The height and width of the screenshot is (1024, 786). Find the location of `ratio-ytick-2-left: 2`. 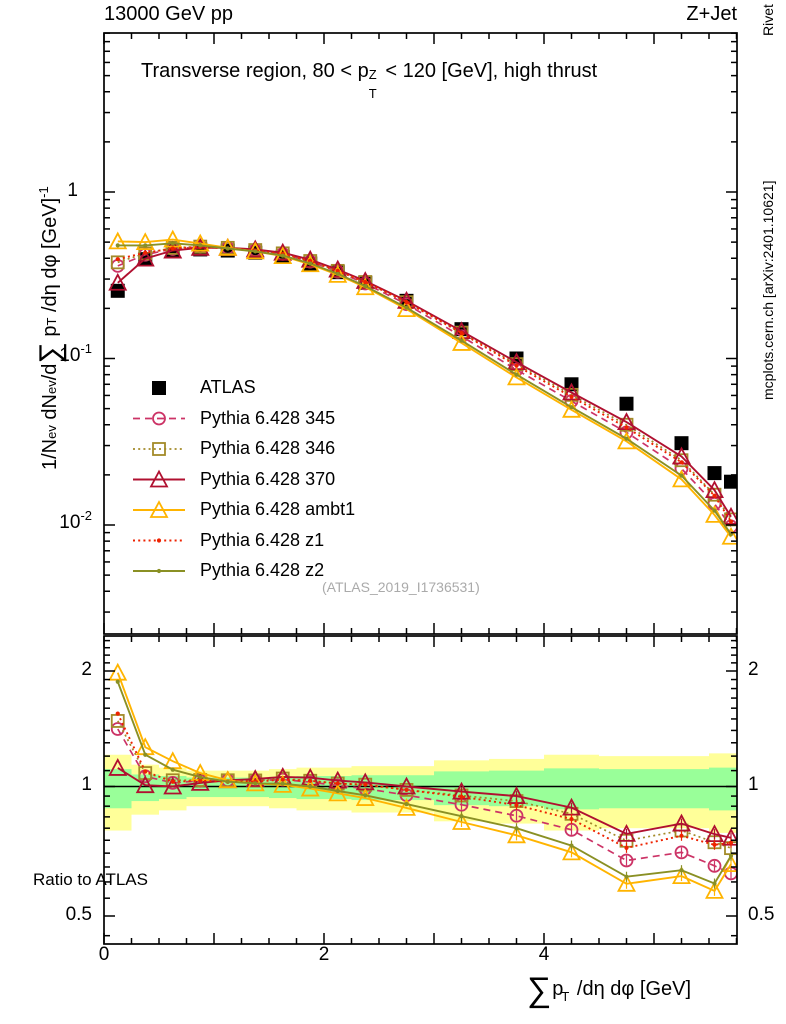

ratio-ytick-2-left: 2 is located at coordinates (86, 669).